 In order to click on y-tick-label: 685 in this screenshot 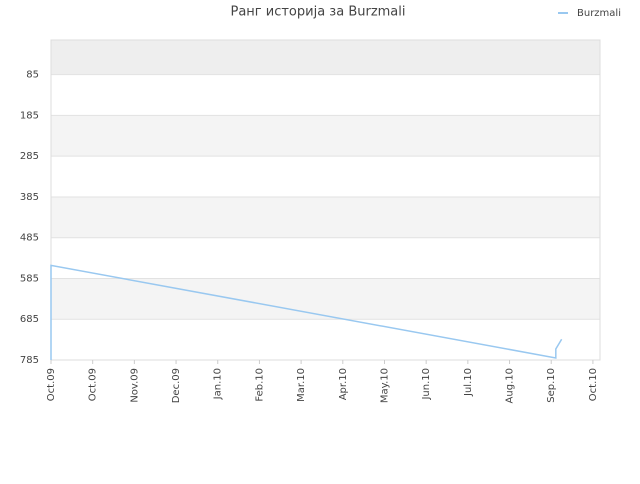, I will do `click(29, 319)`.